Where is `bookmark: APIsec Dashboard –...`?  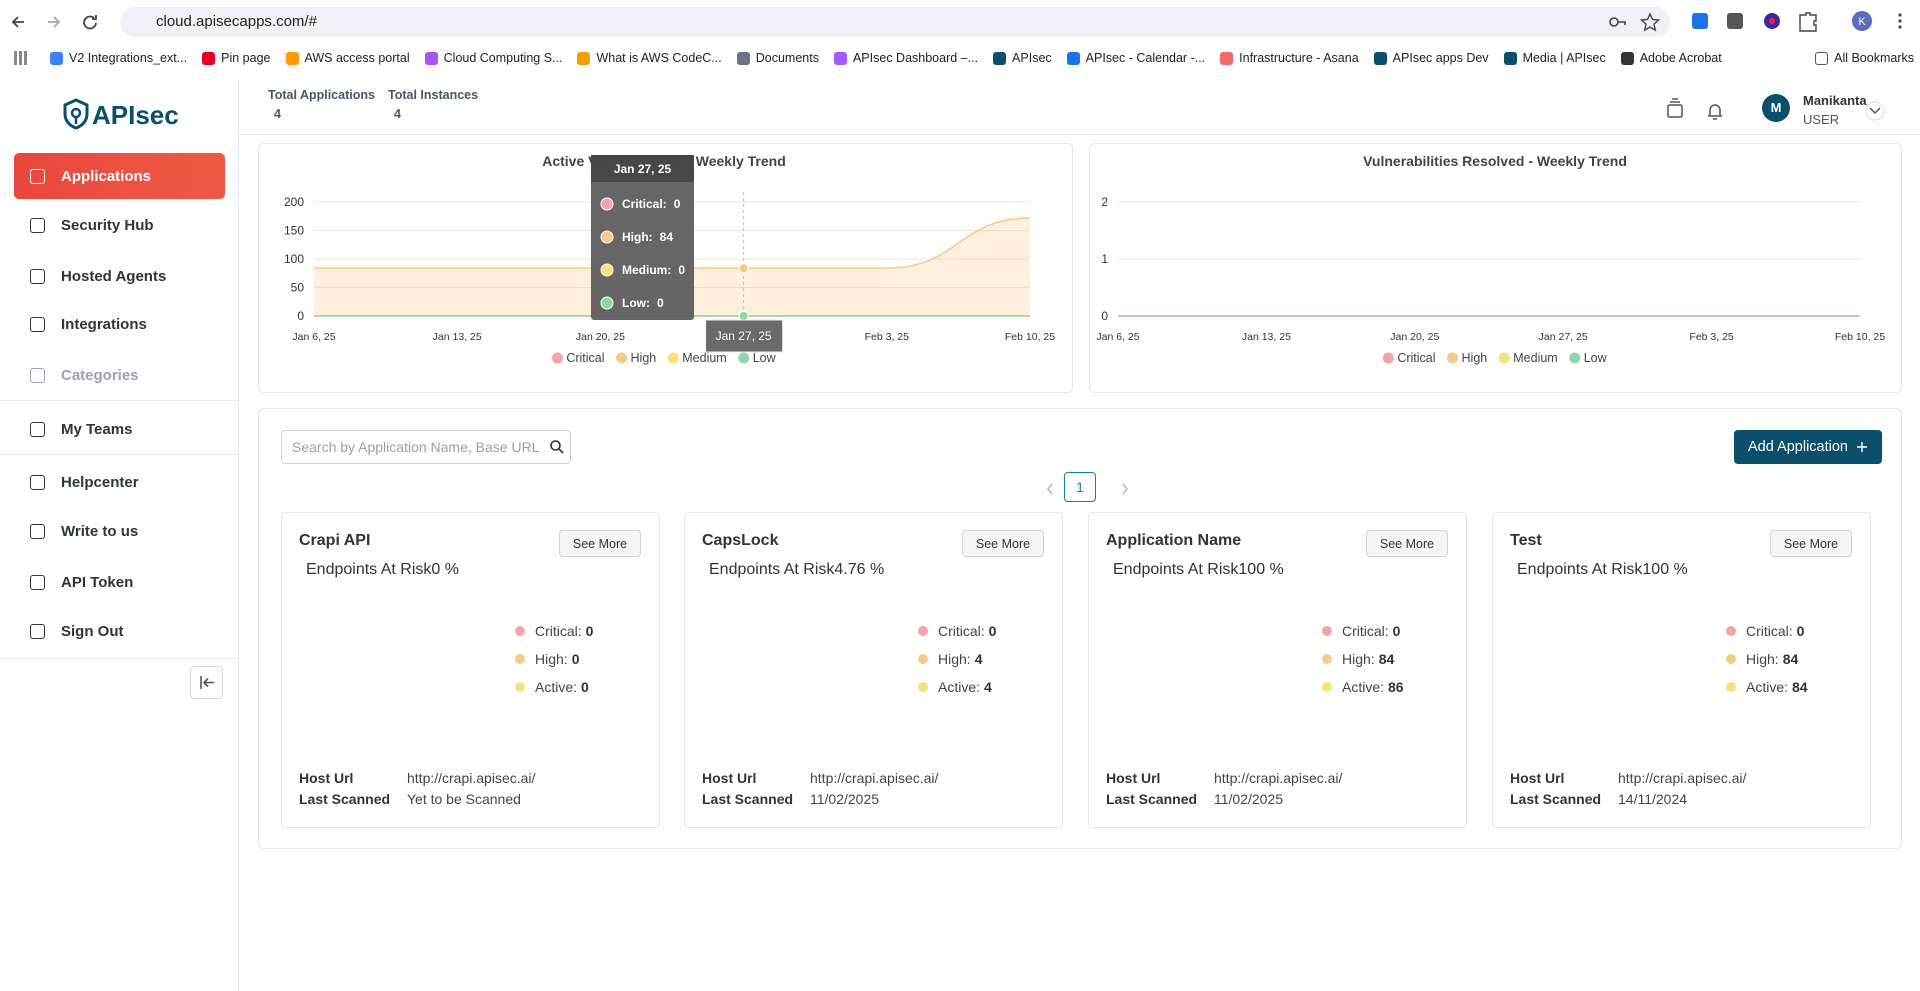 bookmark: APIsec Dashboard –... is located at coordinates (906, 58).